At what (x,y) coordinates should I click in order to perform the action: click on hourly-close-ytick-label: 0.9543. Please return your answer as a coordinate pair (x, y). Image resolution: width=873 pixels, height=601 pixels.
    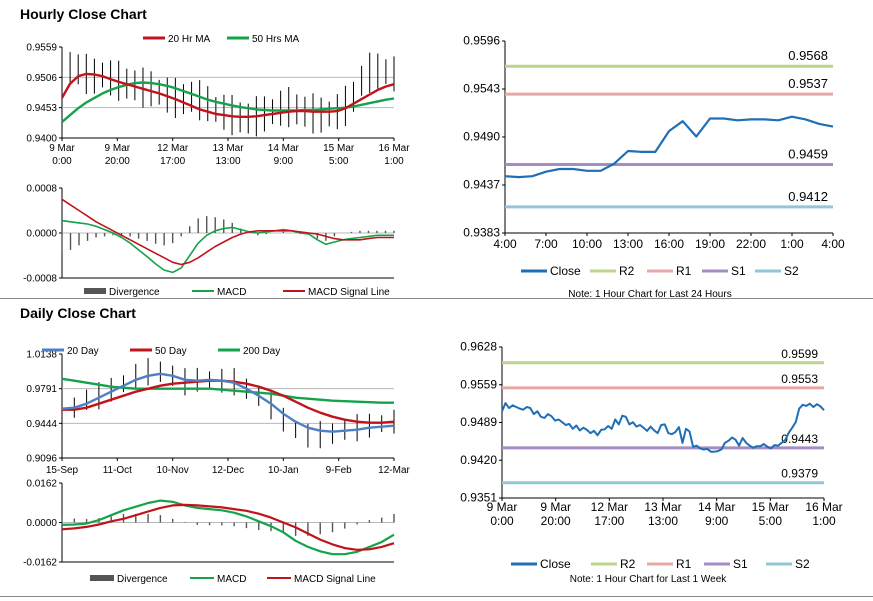
    Looking at the image, I should click on (481, 89).